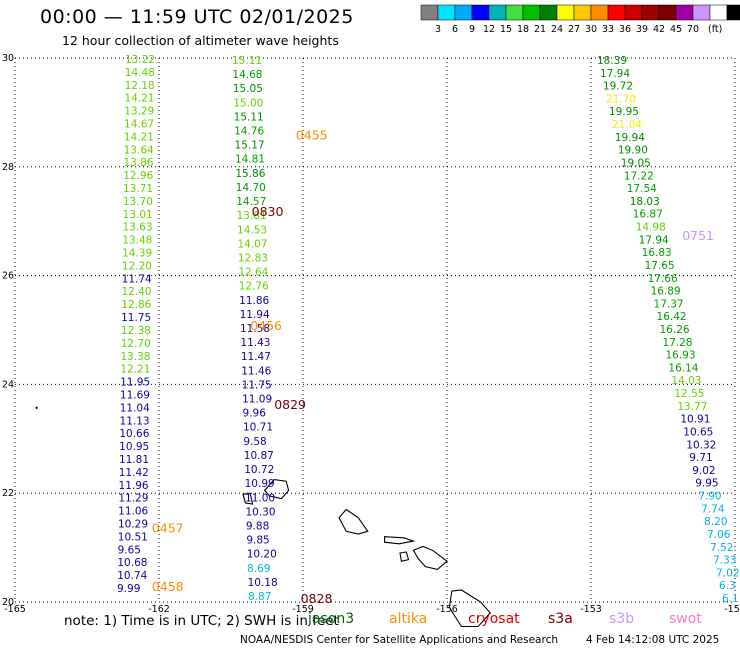  I want to click on wave-height-value: 13.81, so click(252, 216).